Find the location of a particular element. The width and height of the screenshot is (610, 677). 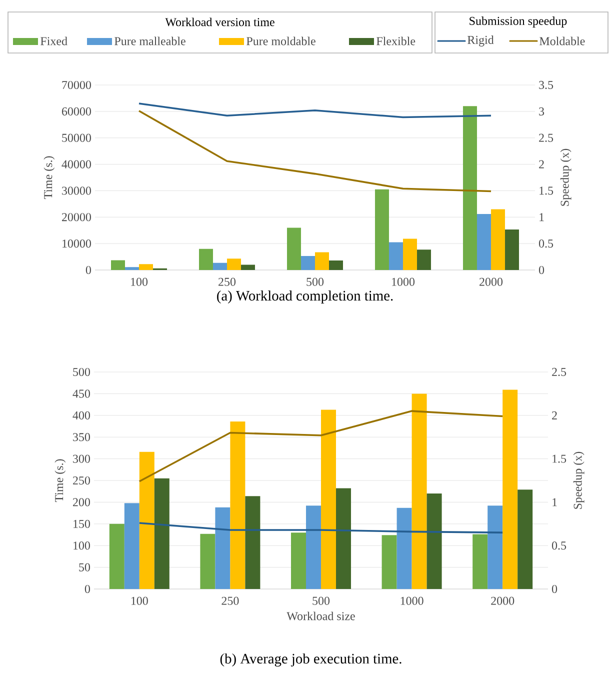

legend-label: Flexible is located at coordinates (396, 41).